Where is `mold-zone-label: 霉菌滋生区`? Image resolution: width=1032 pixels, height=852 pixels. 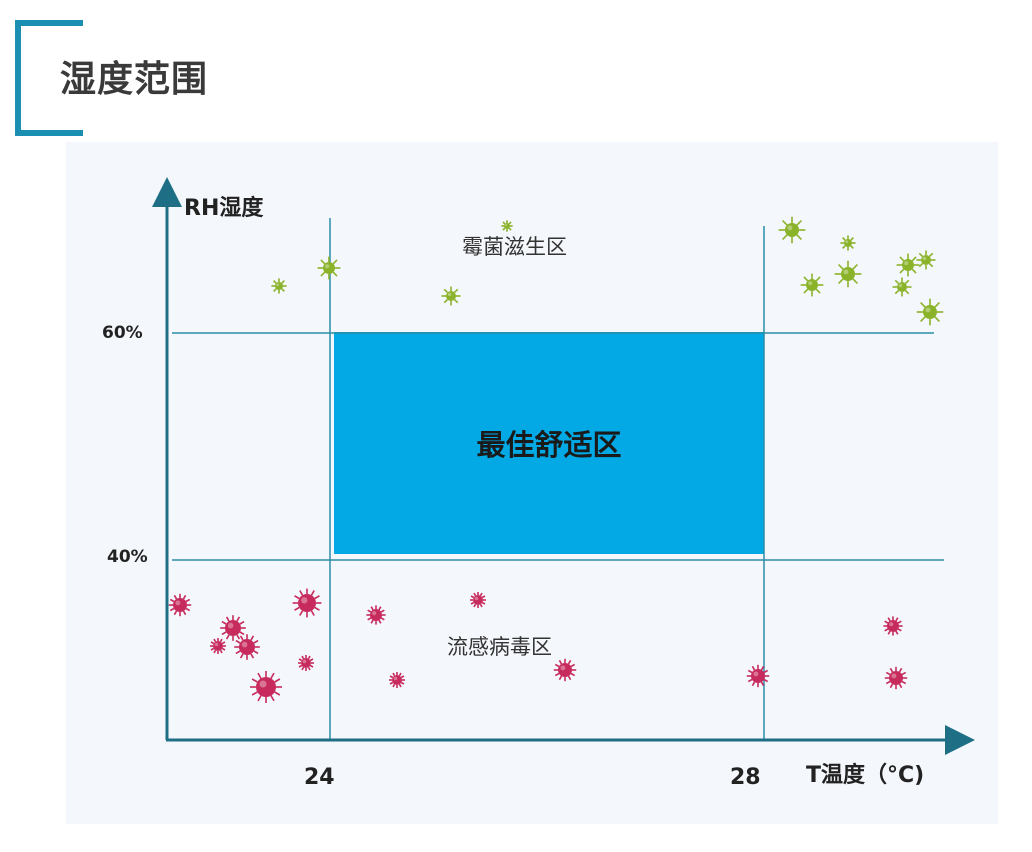
mold-zone-label: 霉菌滋生区 is located at coordinates (514, 247).